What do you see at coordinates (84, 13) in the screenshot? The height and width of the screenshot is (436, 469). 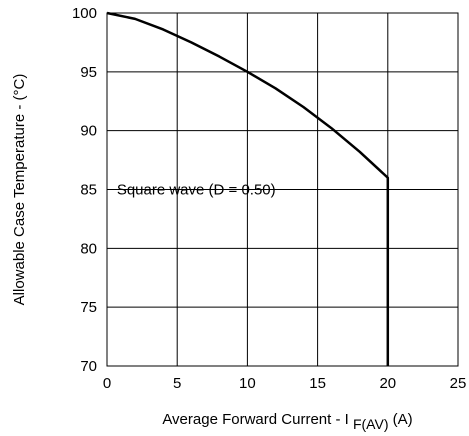 I see `y-tick-label: 100` at bounding box center [84, 13].